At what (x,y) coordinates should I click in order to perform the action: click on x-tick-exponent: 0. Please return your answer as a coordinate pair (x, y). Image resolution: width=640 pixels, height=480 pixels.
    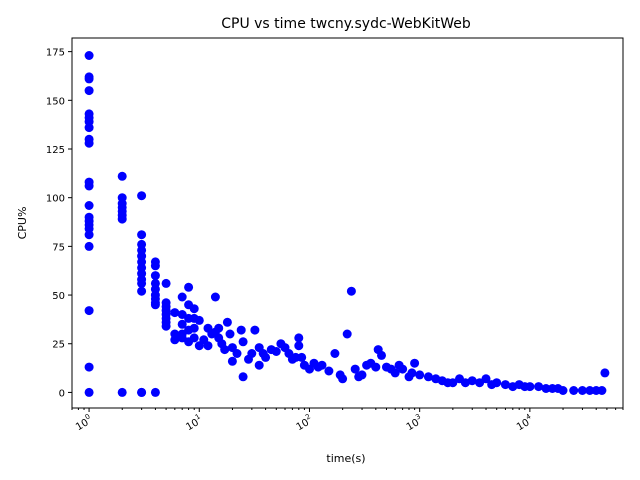
    Looking at the image, I should click on (88, 416).